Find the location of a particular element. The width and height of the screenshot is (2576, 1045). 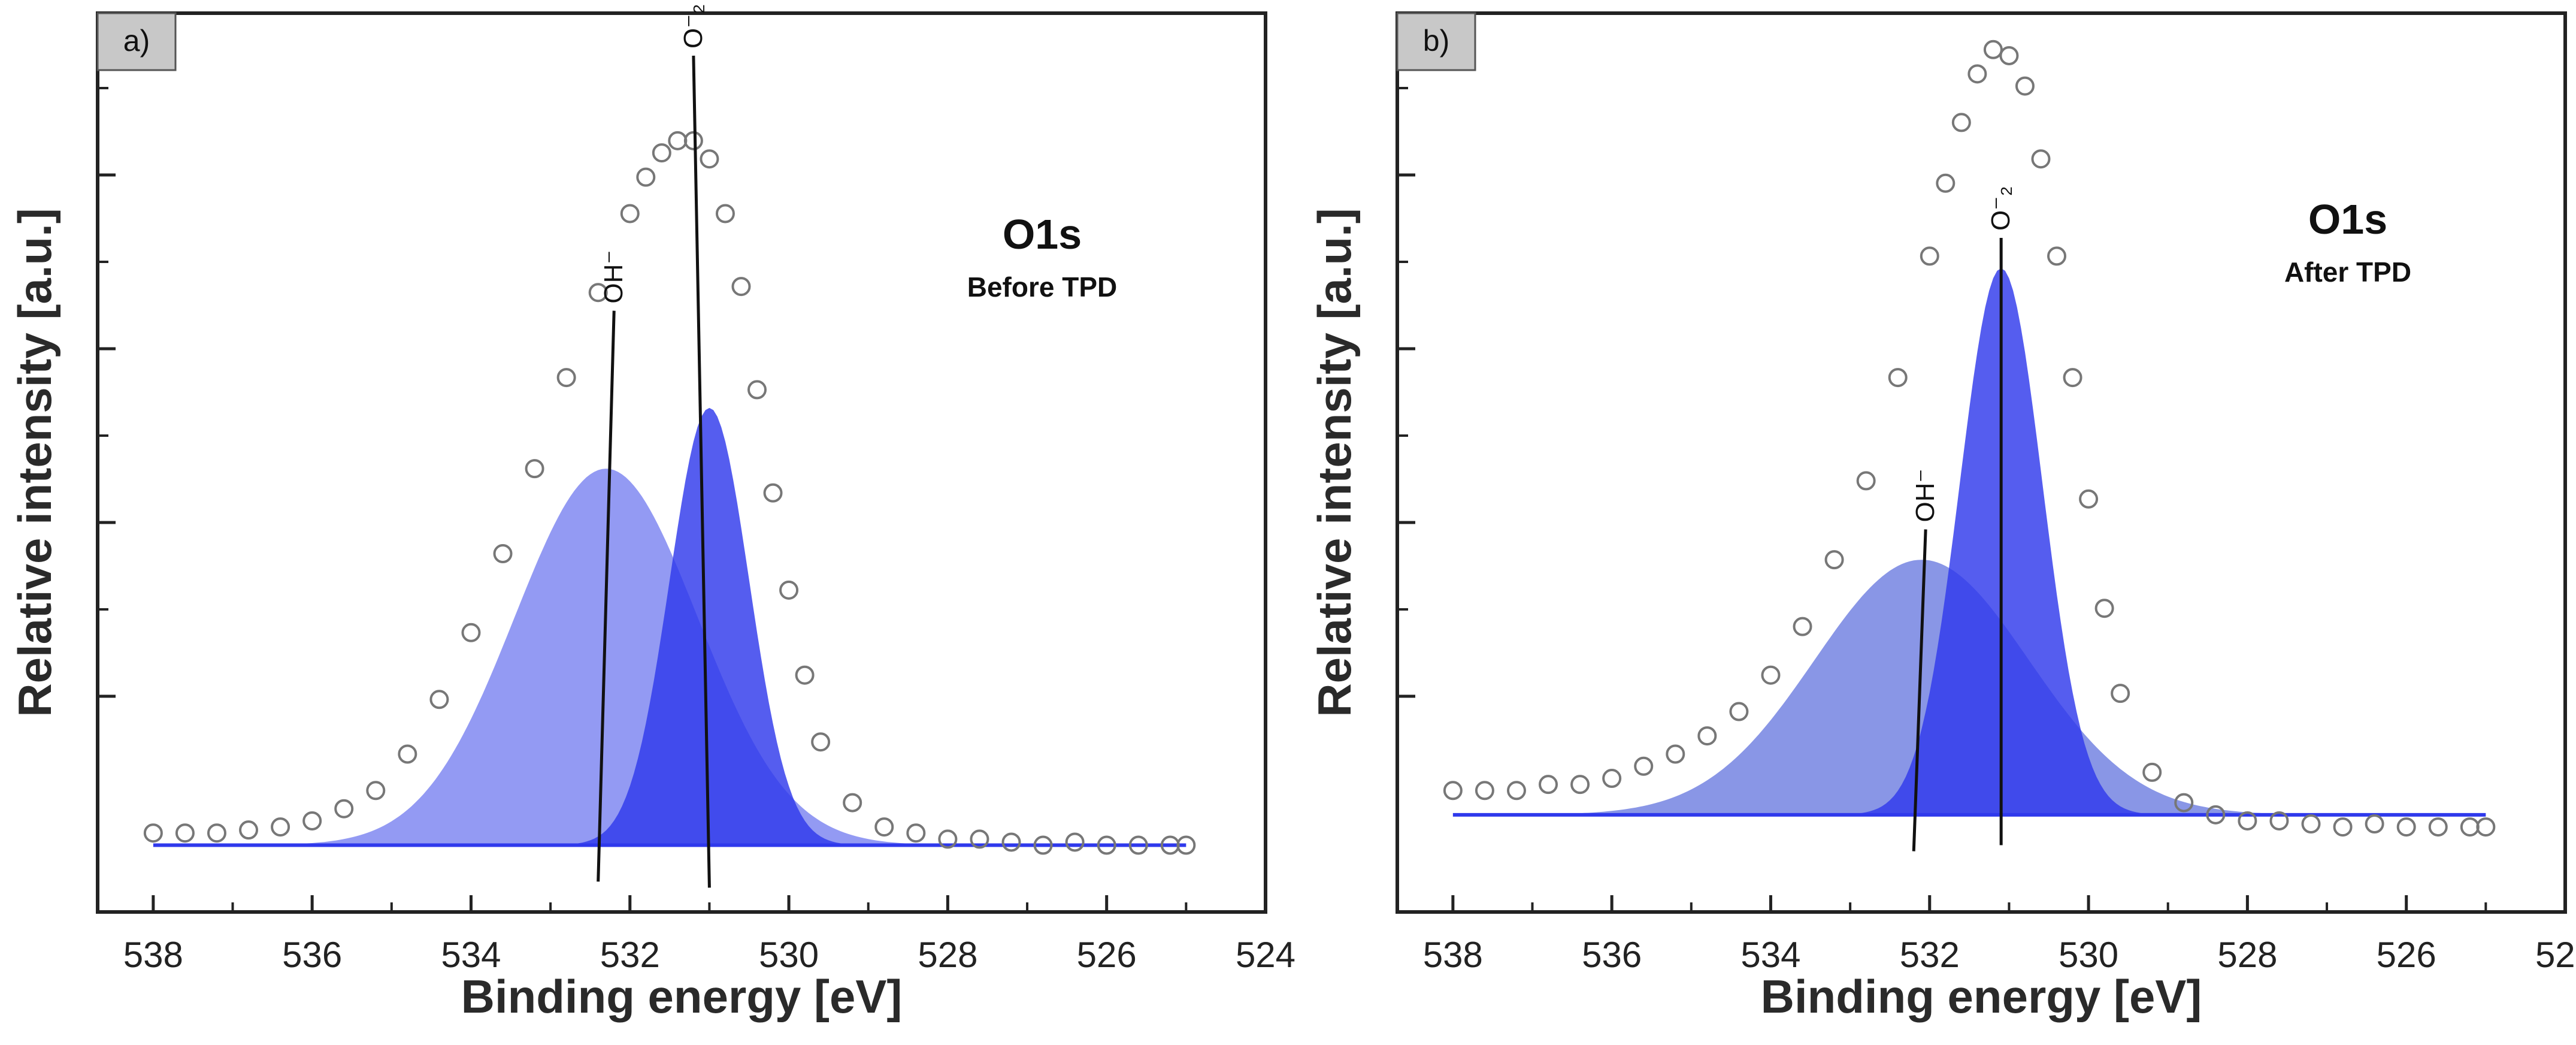

component-marker-line is located at coordinates (1919, 690).